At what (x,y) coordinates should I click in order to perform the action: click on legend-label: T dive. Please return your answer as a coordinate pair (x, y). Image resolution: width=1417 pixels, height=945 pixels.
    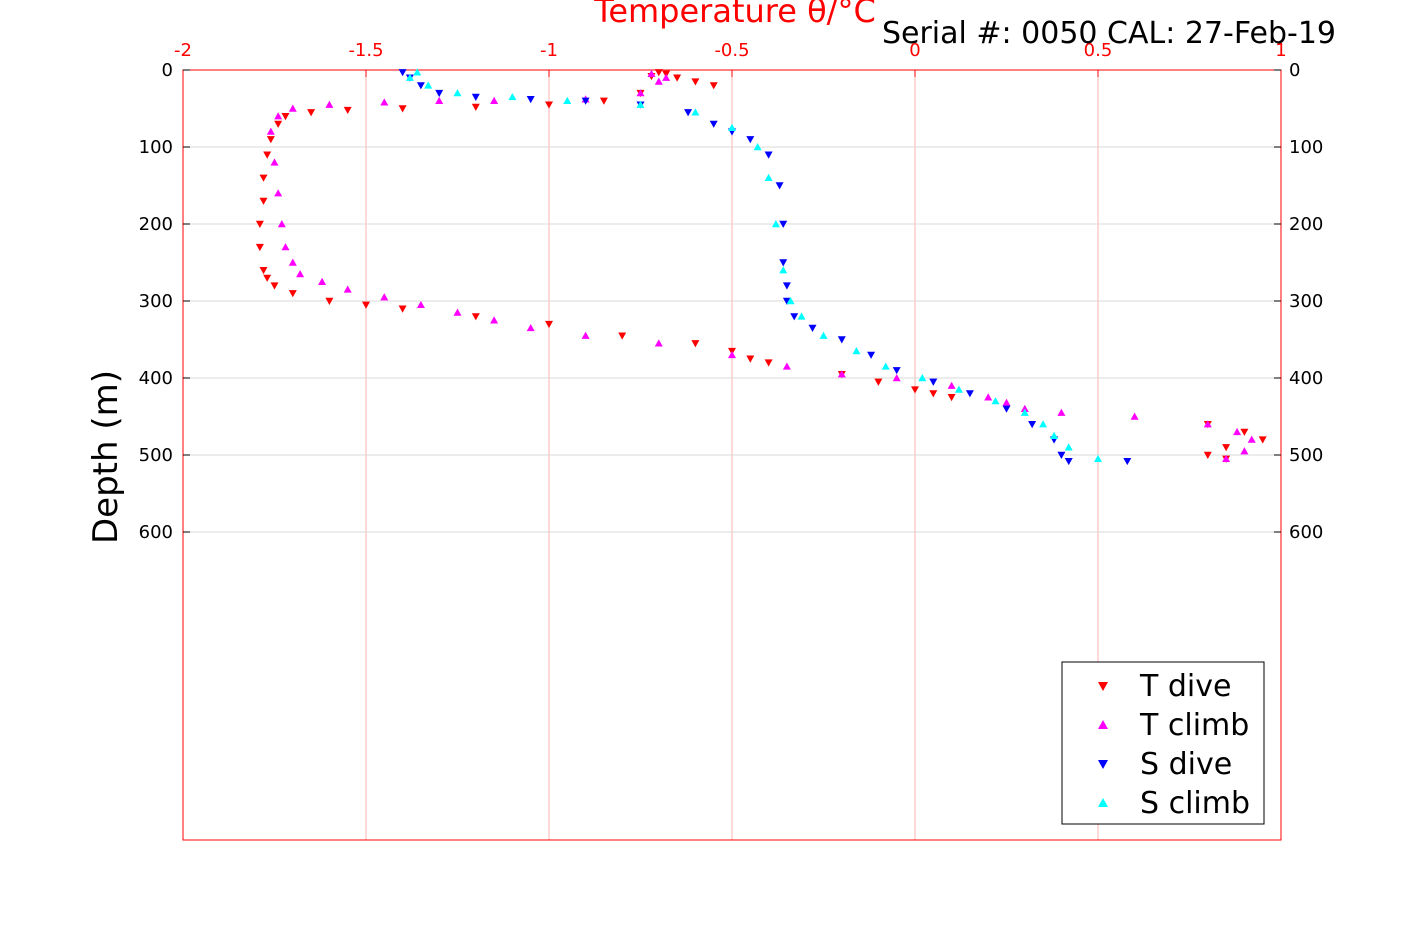
    Looking at the image, I should click on (1185, 686).